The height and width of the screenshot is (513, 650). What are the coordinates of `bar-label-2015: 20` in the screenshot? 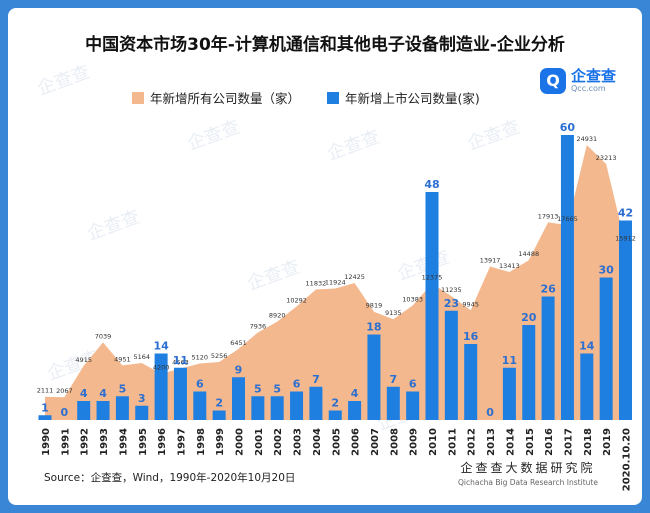 It's located at (529, 317).